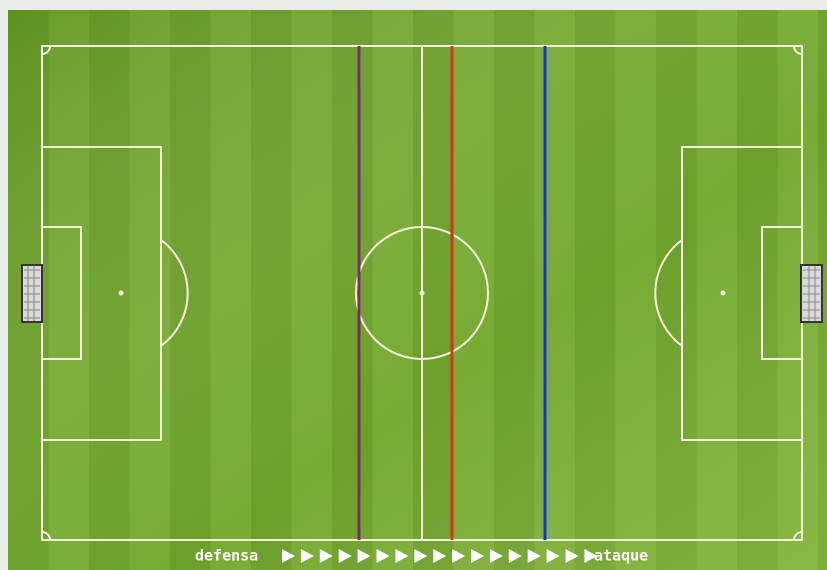  What do you see at coordinates (121, 293) in the screenshot?
I see `penalty-spot-left` at bounding box center [121, 293].